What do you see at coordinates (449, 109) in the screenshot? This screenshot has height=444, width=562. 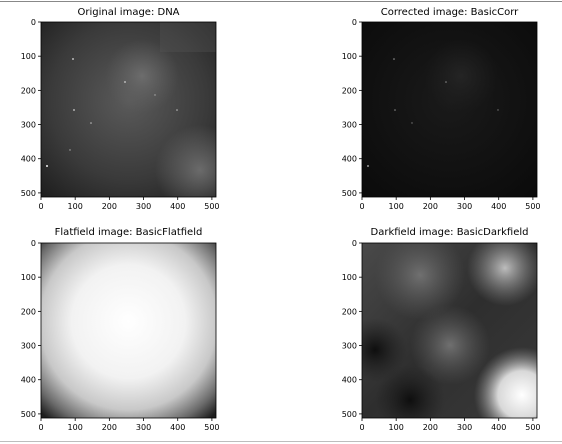 I see `image-corrected` at bounding box center [449, 109].